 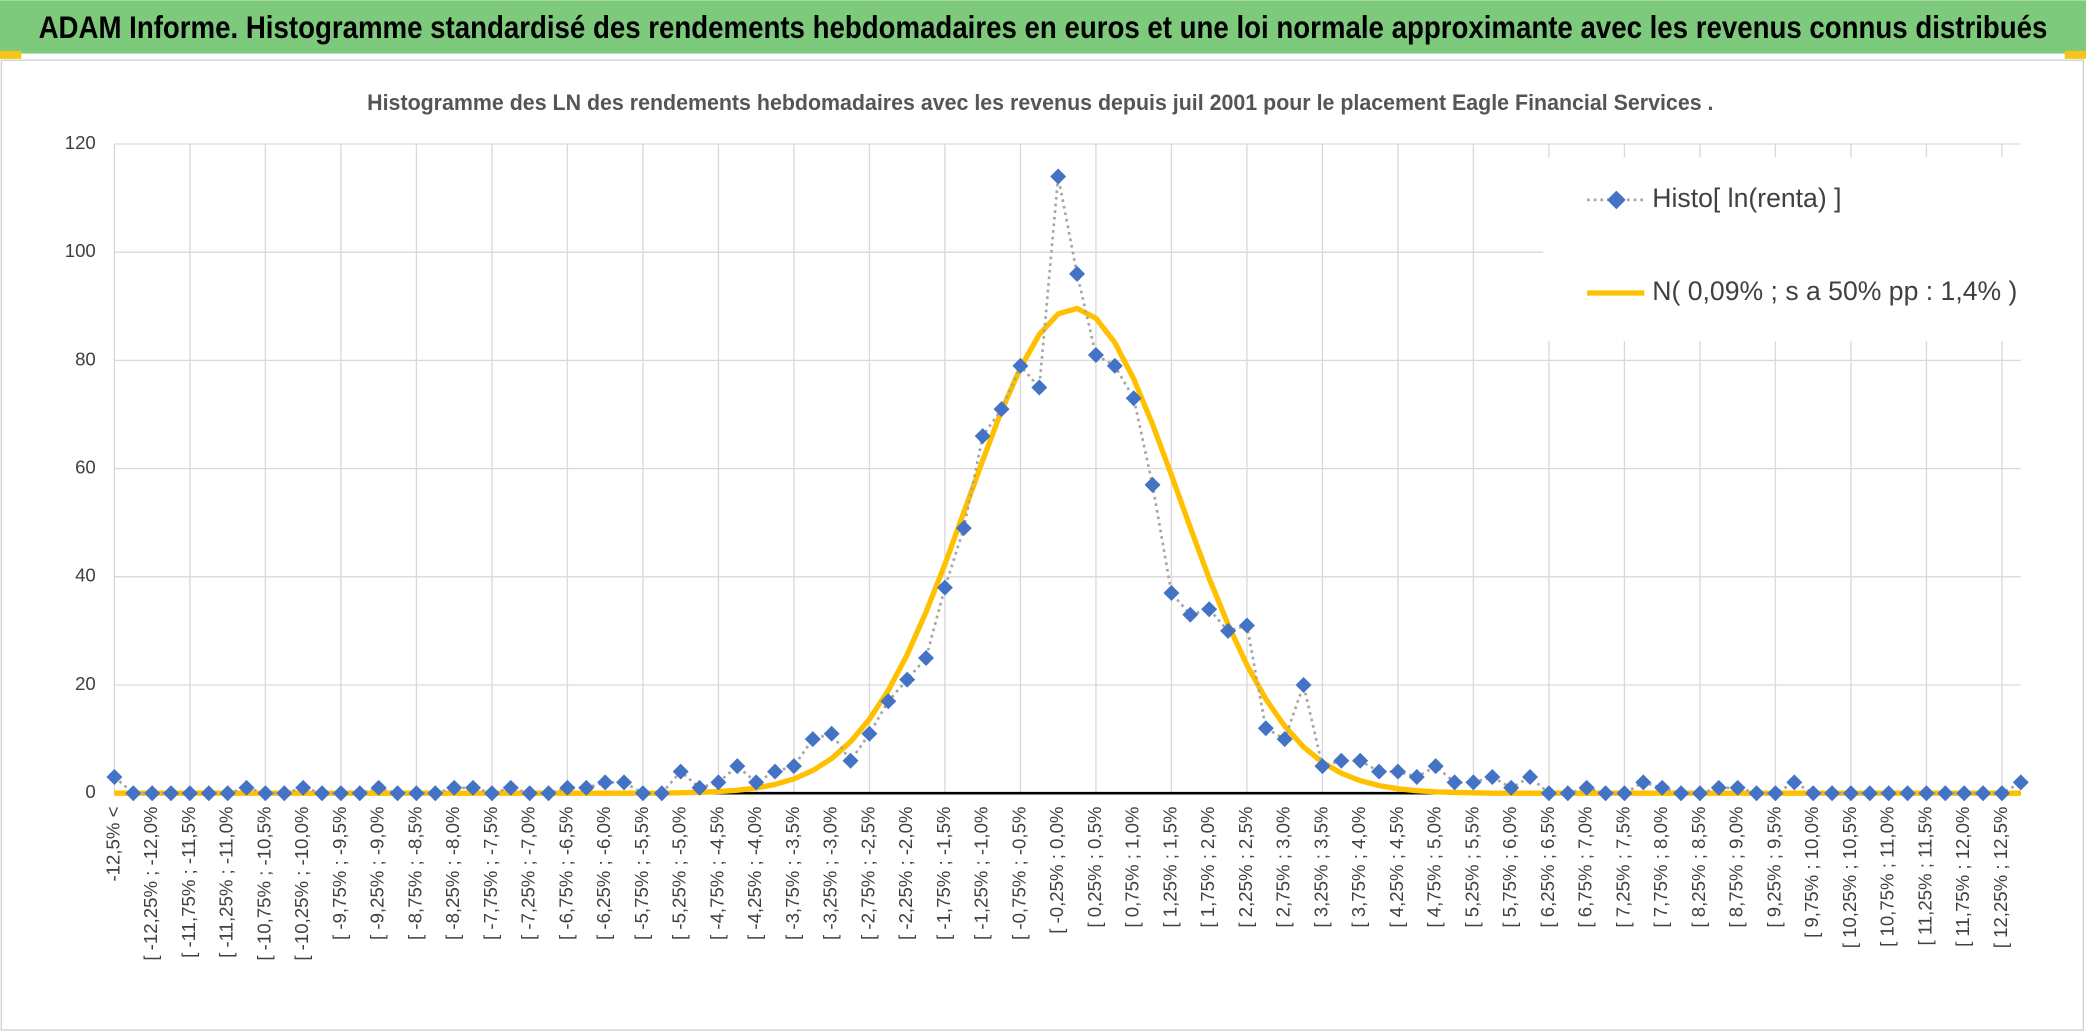 What do you see at coordinates (80, 142) in the screenshot?
I see `y-tick-label: 120` at bounding box center [80, 142].